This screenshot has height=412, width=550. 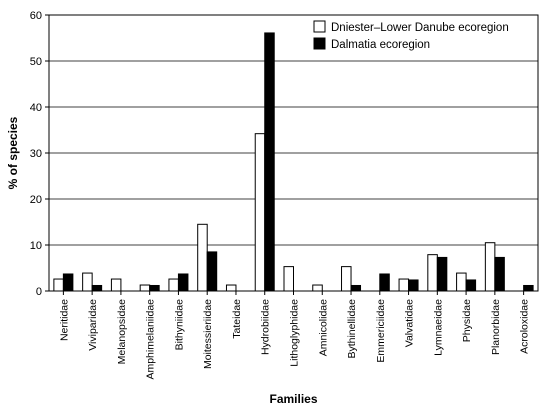 I want to click on x-tick-label-emmericiidae: Emmericiidae, so click(x=381, y=331).